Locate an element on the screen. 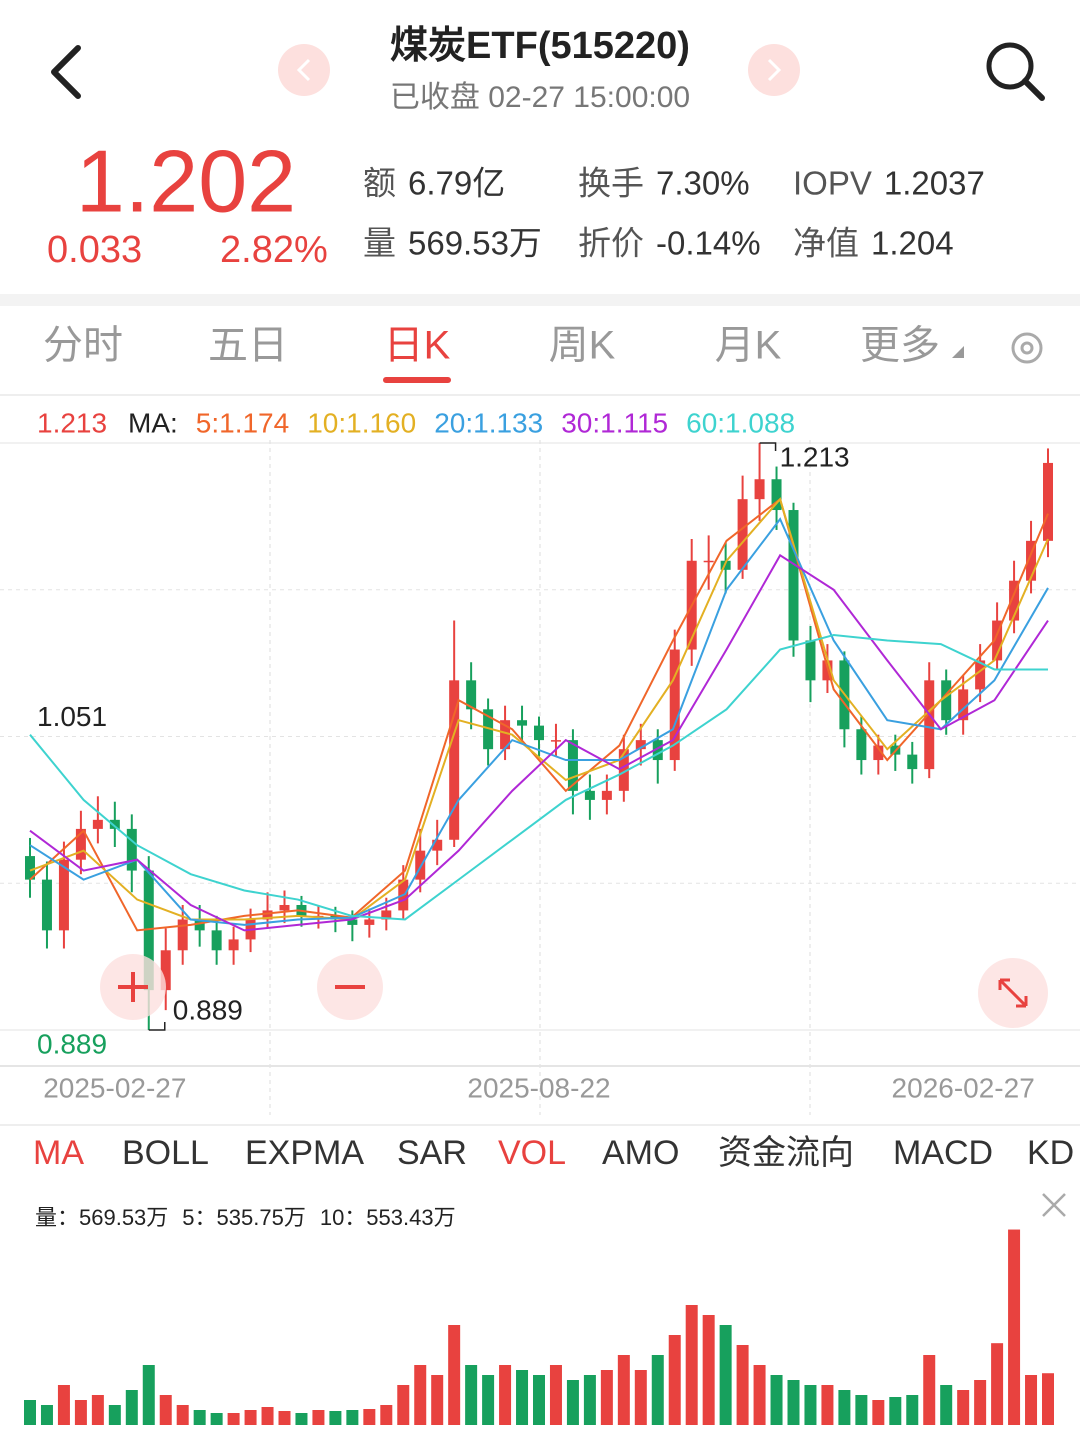 This screenshot has height=1444, width=1080. stat-label: 额 is located at coordinates (379, 183).